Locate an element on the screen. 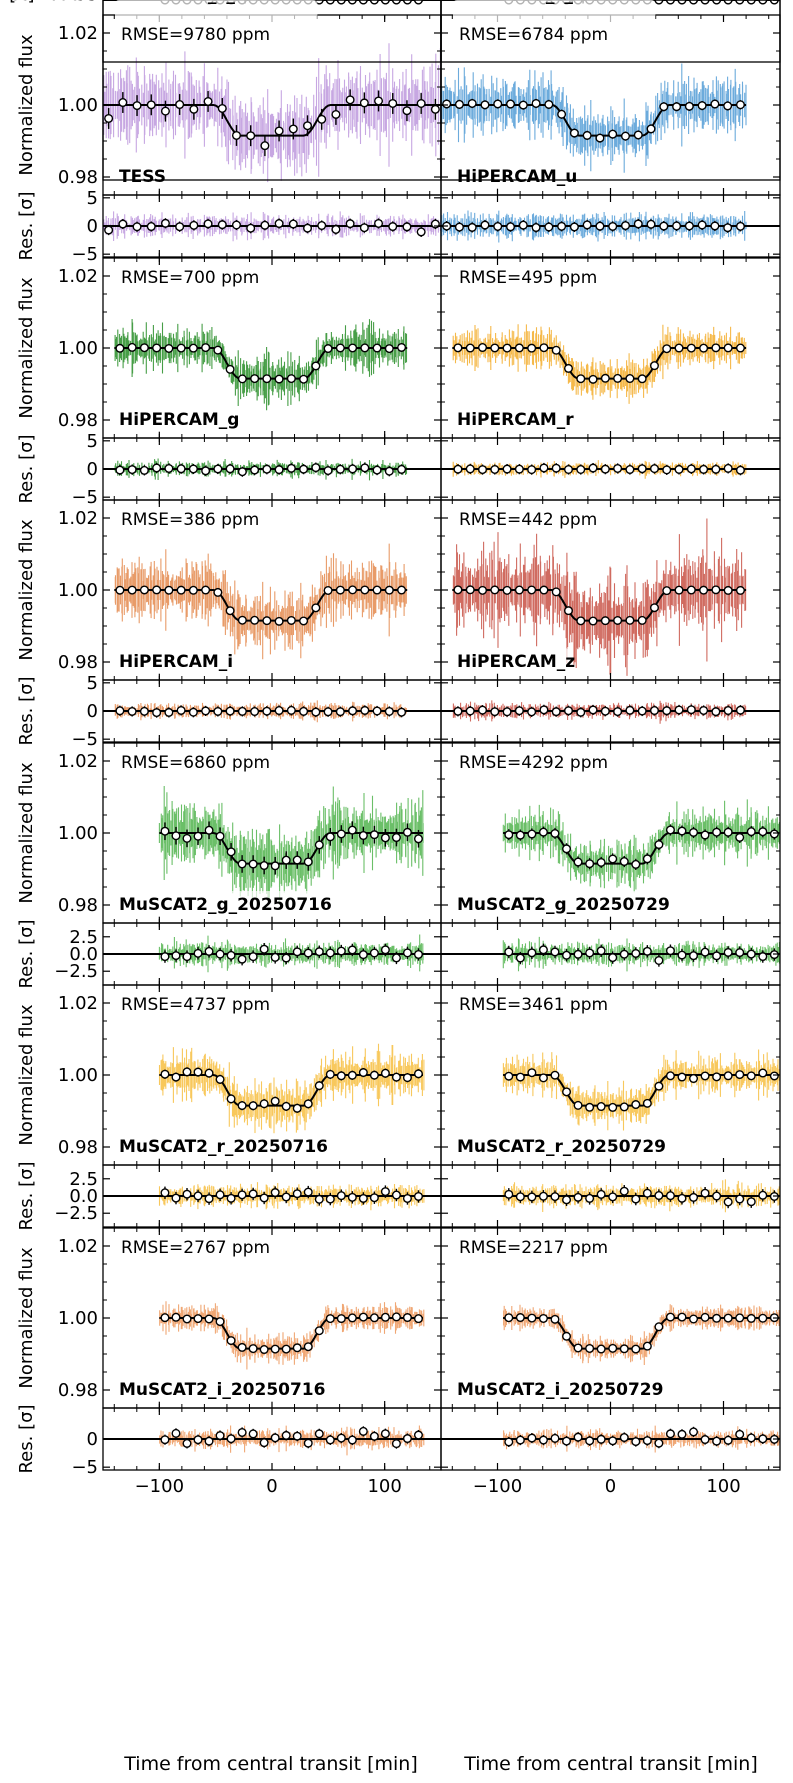 Image resolution: width=793 pixels, height=1783 pixels. flux-tick-label: 0.98 is located at coordinates (78, 1390).